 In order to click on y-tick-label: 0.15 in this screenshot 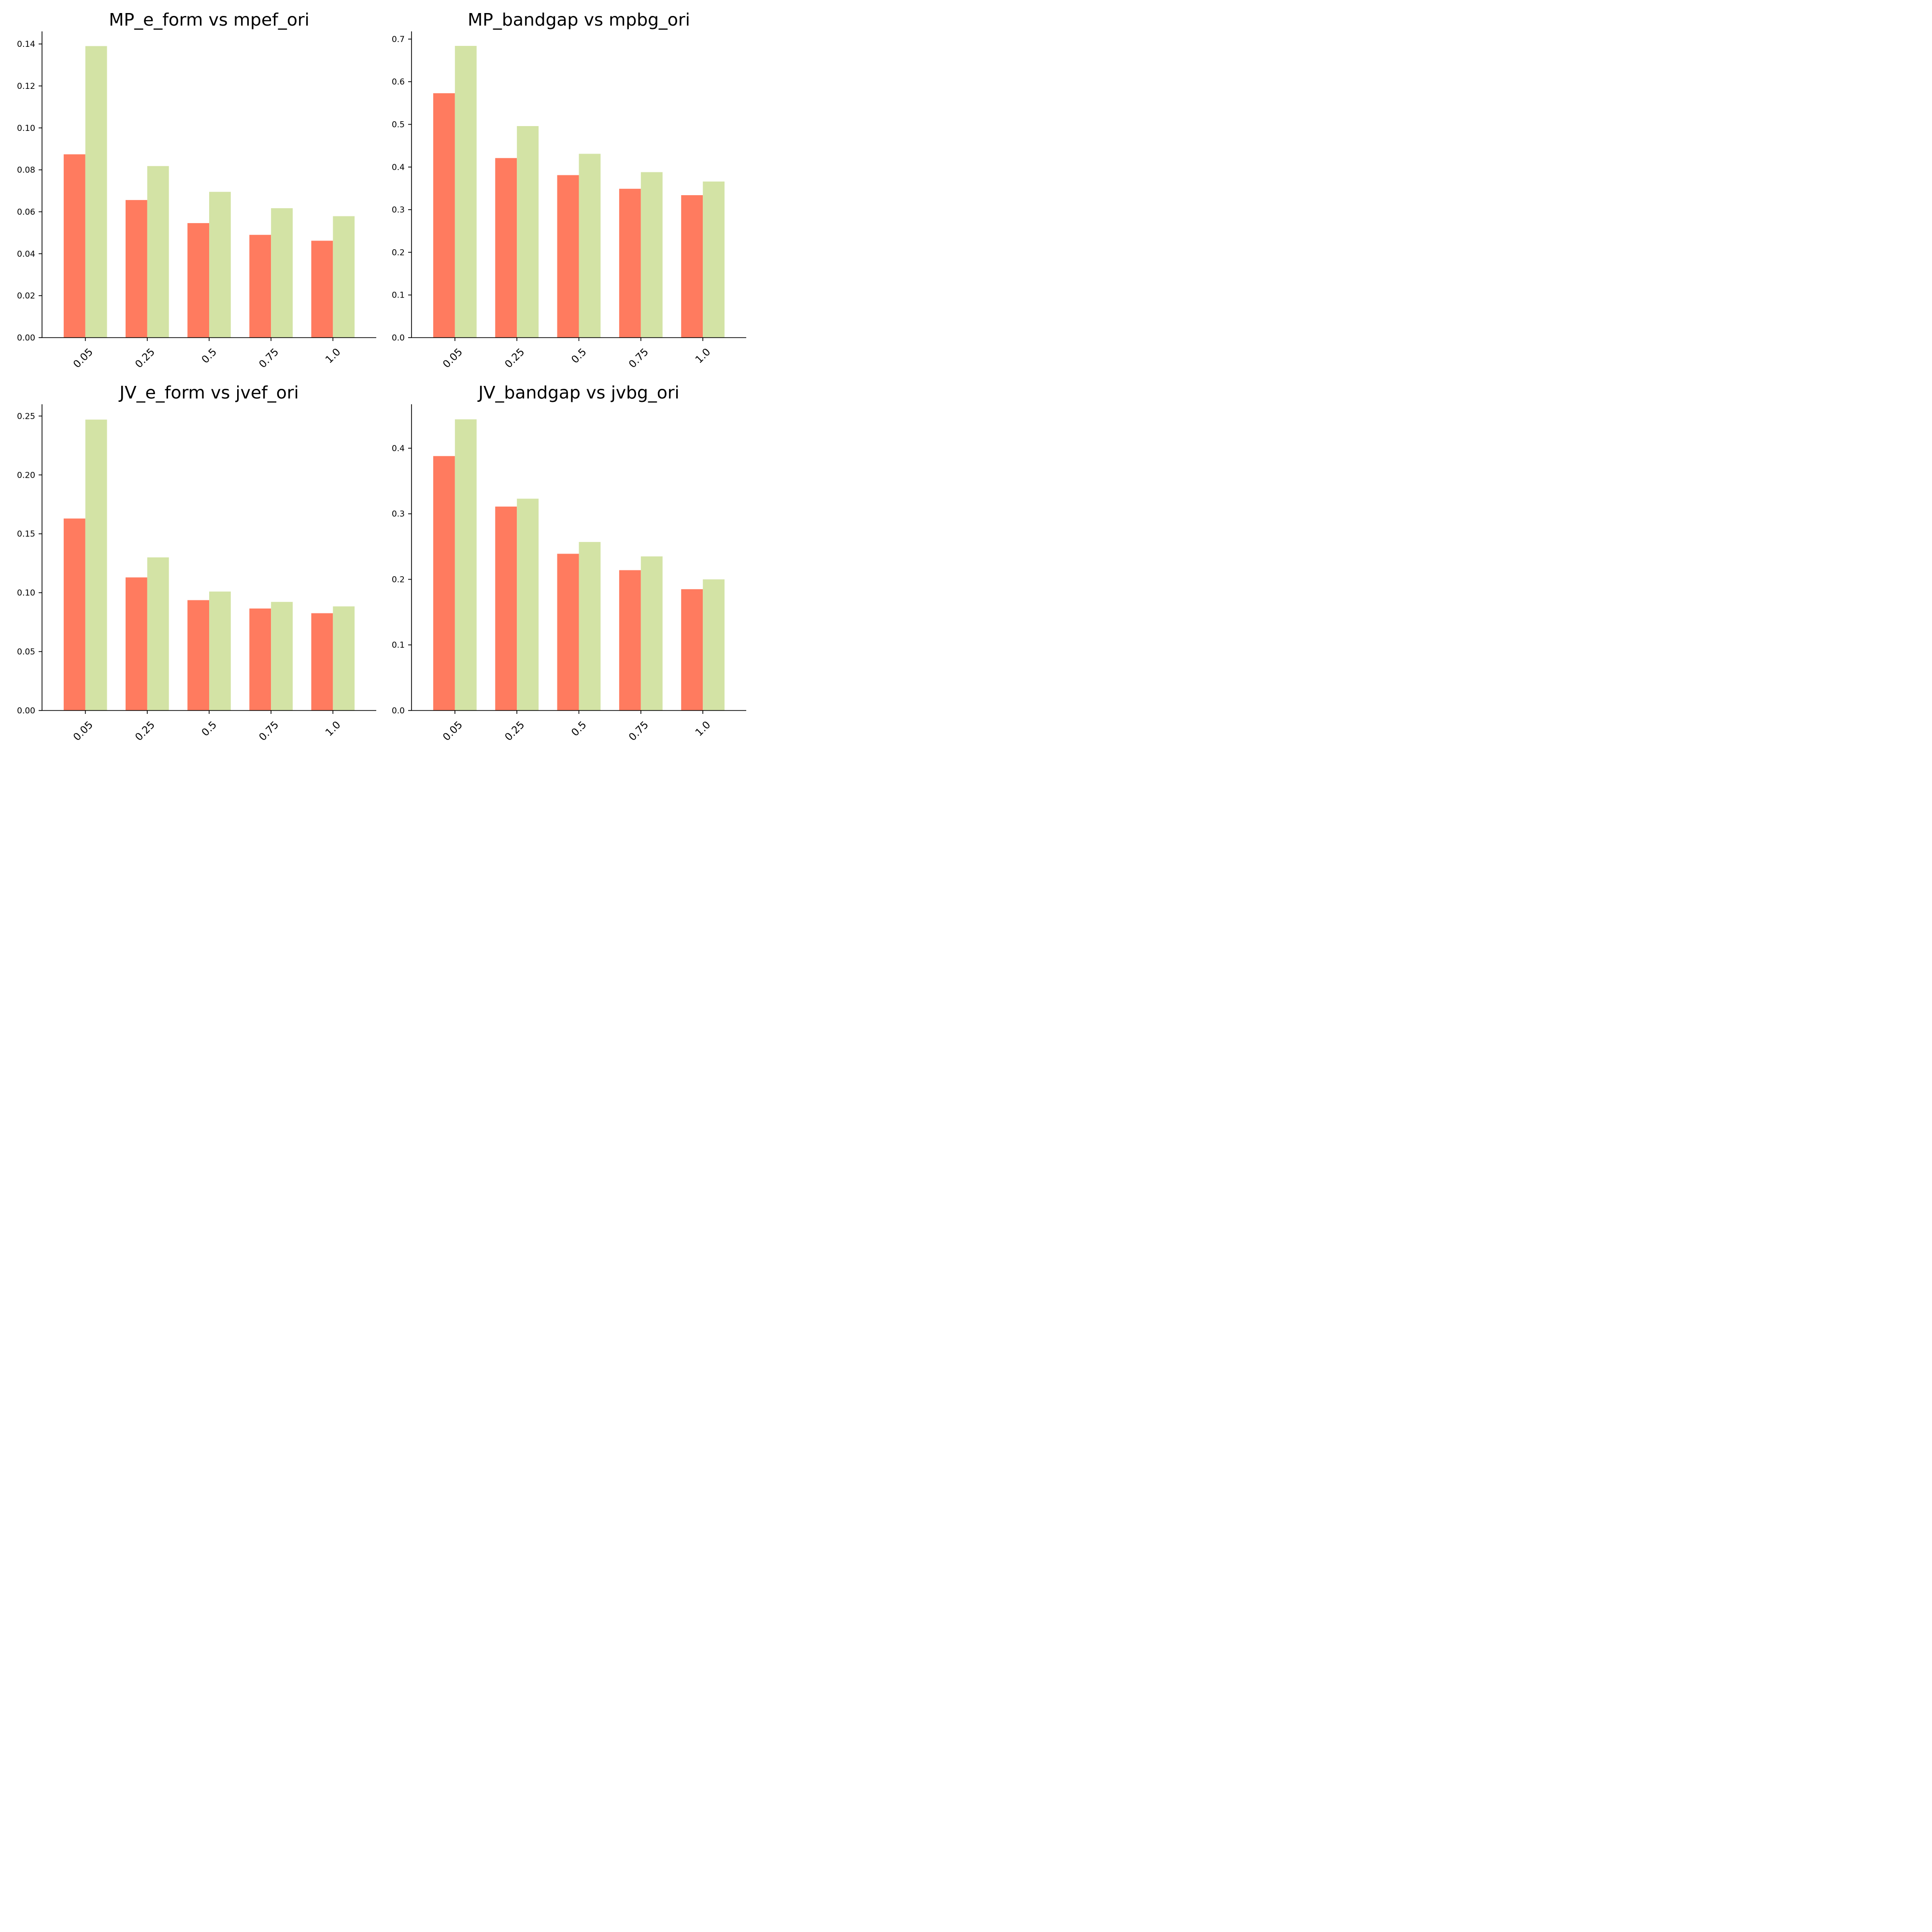, I will do `click(26, 534)`.